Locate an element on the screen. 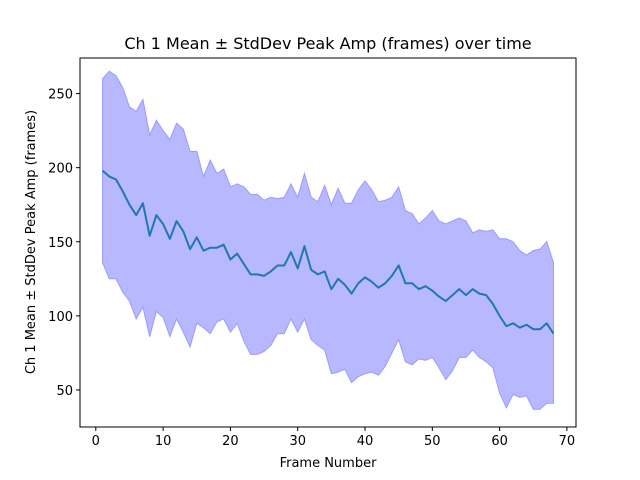 The height and width of the screenshot is (480, 640). x-tick-label: 30 is located at coordinates (297, 441).